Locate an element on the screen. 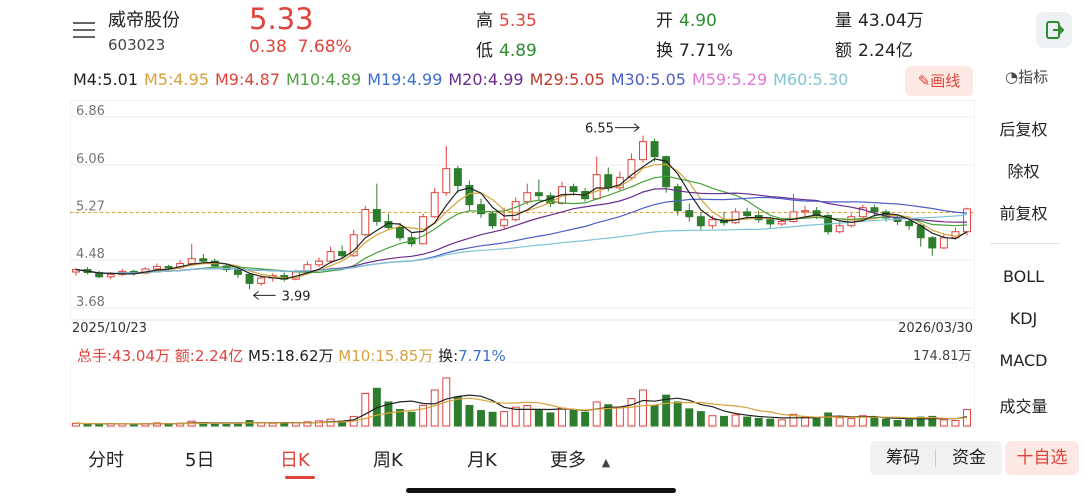  tab-intraday: 分时 is located at coordinates (106, 460).